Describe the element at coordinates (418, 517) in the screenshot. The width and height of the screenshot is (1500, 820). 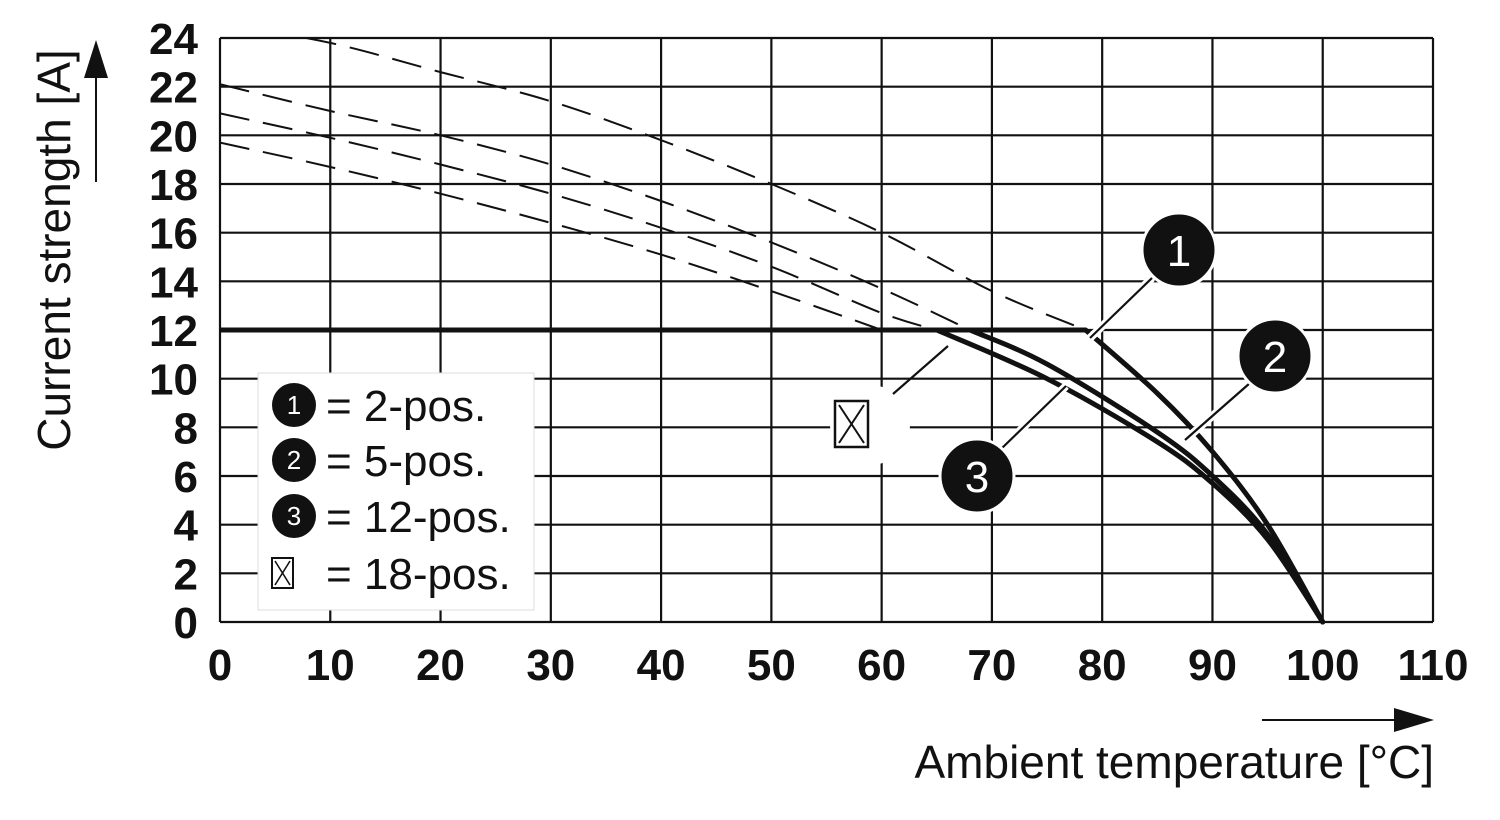
I see `legend-label: = 12-pos.` at that location.